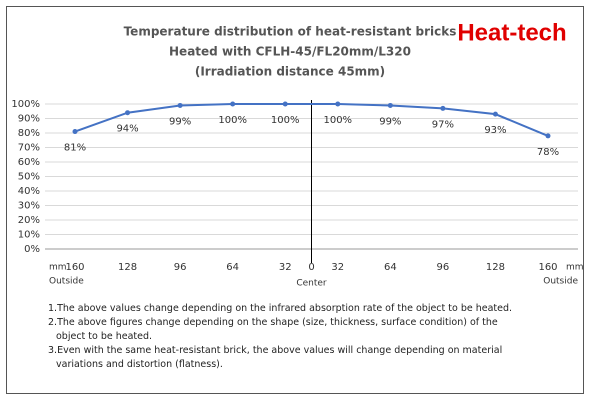  I want to click on chart-subtitle: Heated with CFLH-45/FL20mm/L320, so click(290, 52).